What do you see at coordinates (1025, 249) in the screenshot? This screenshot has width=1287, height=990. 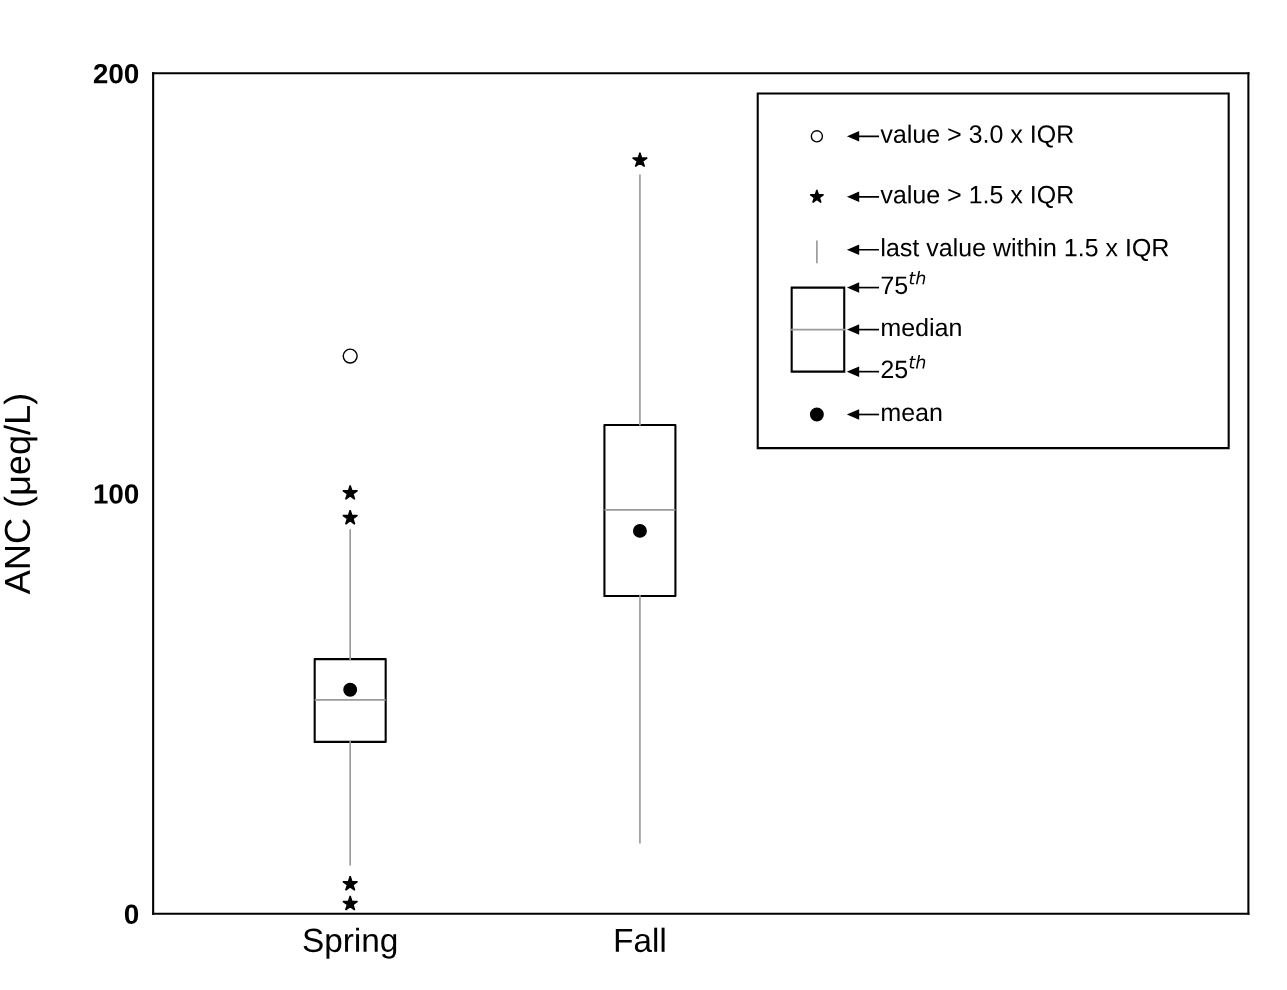 I see `text: last value within 1.5 x IQR` at bounding box center [1025, 249].